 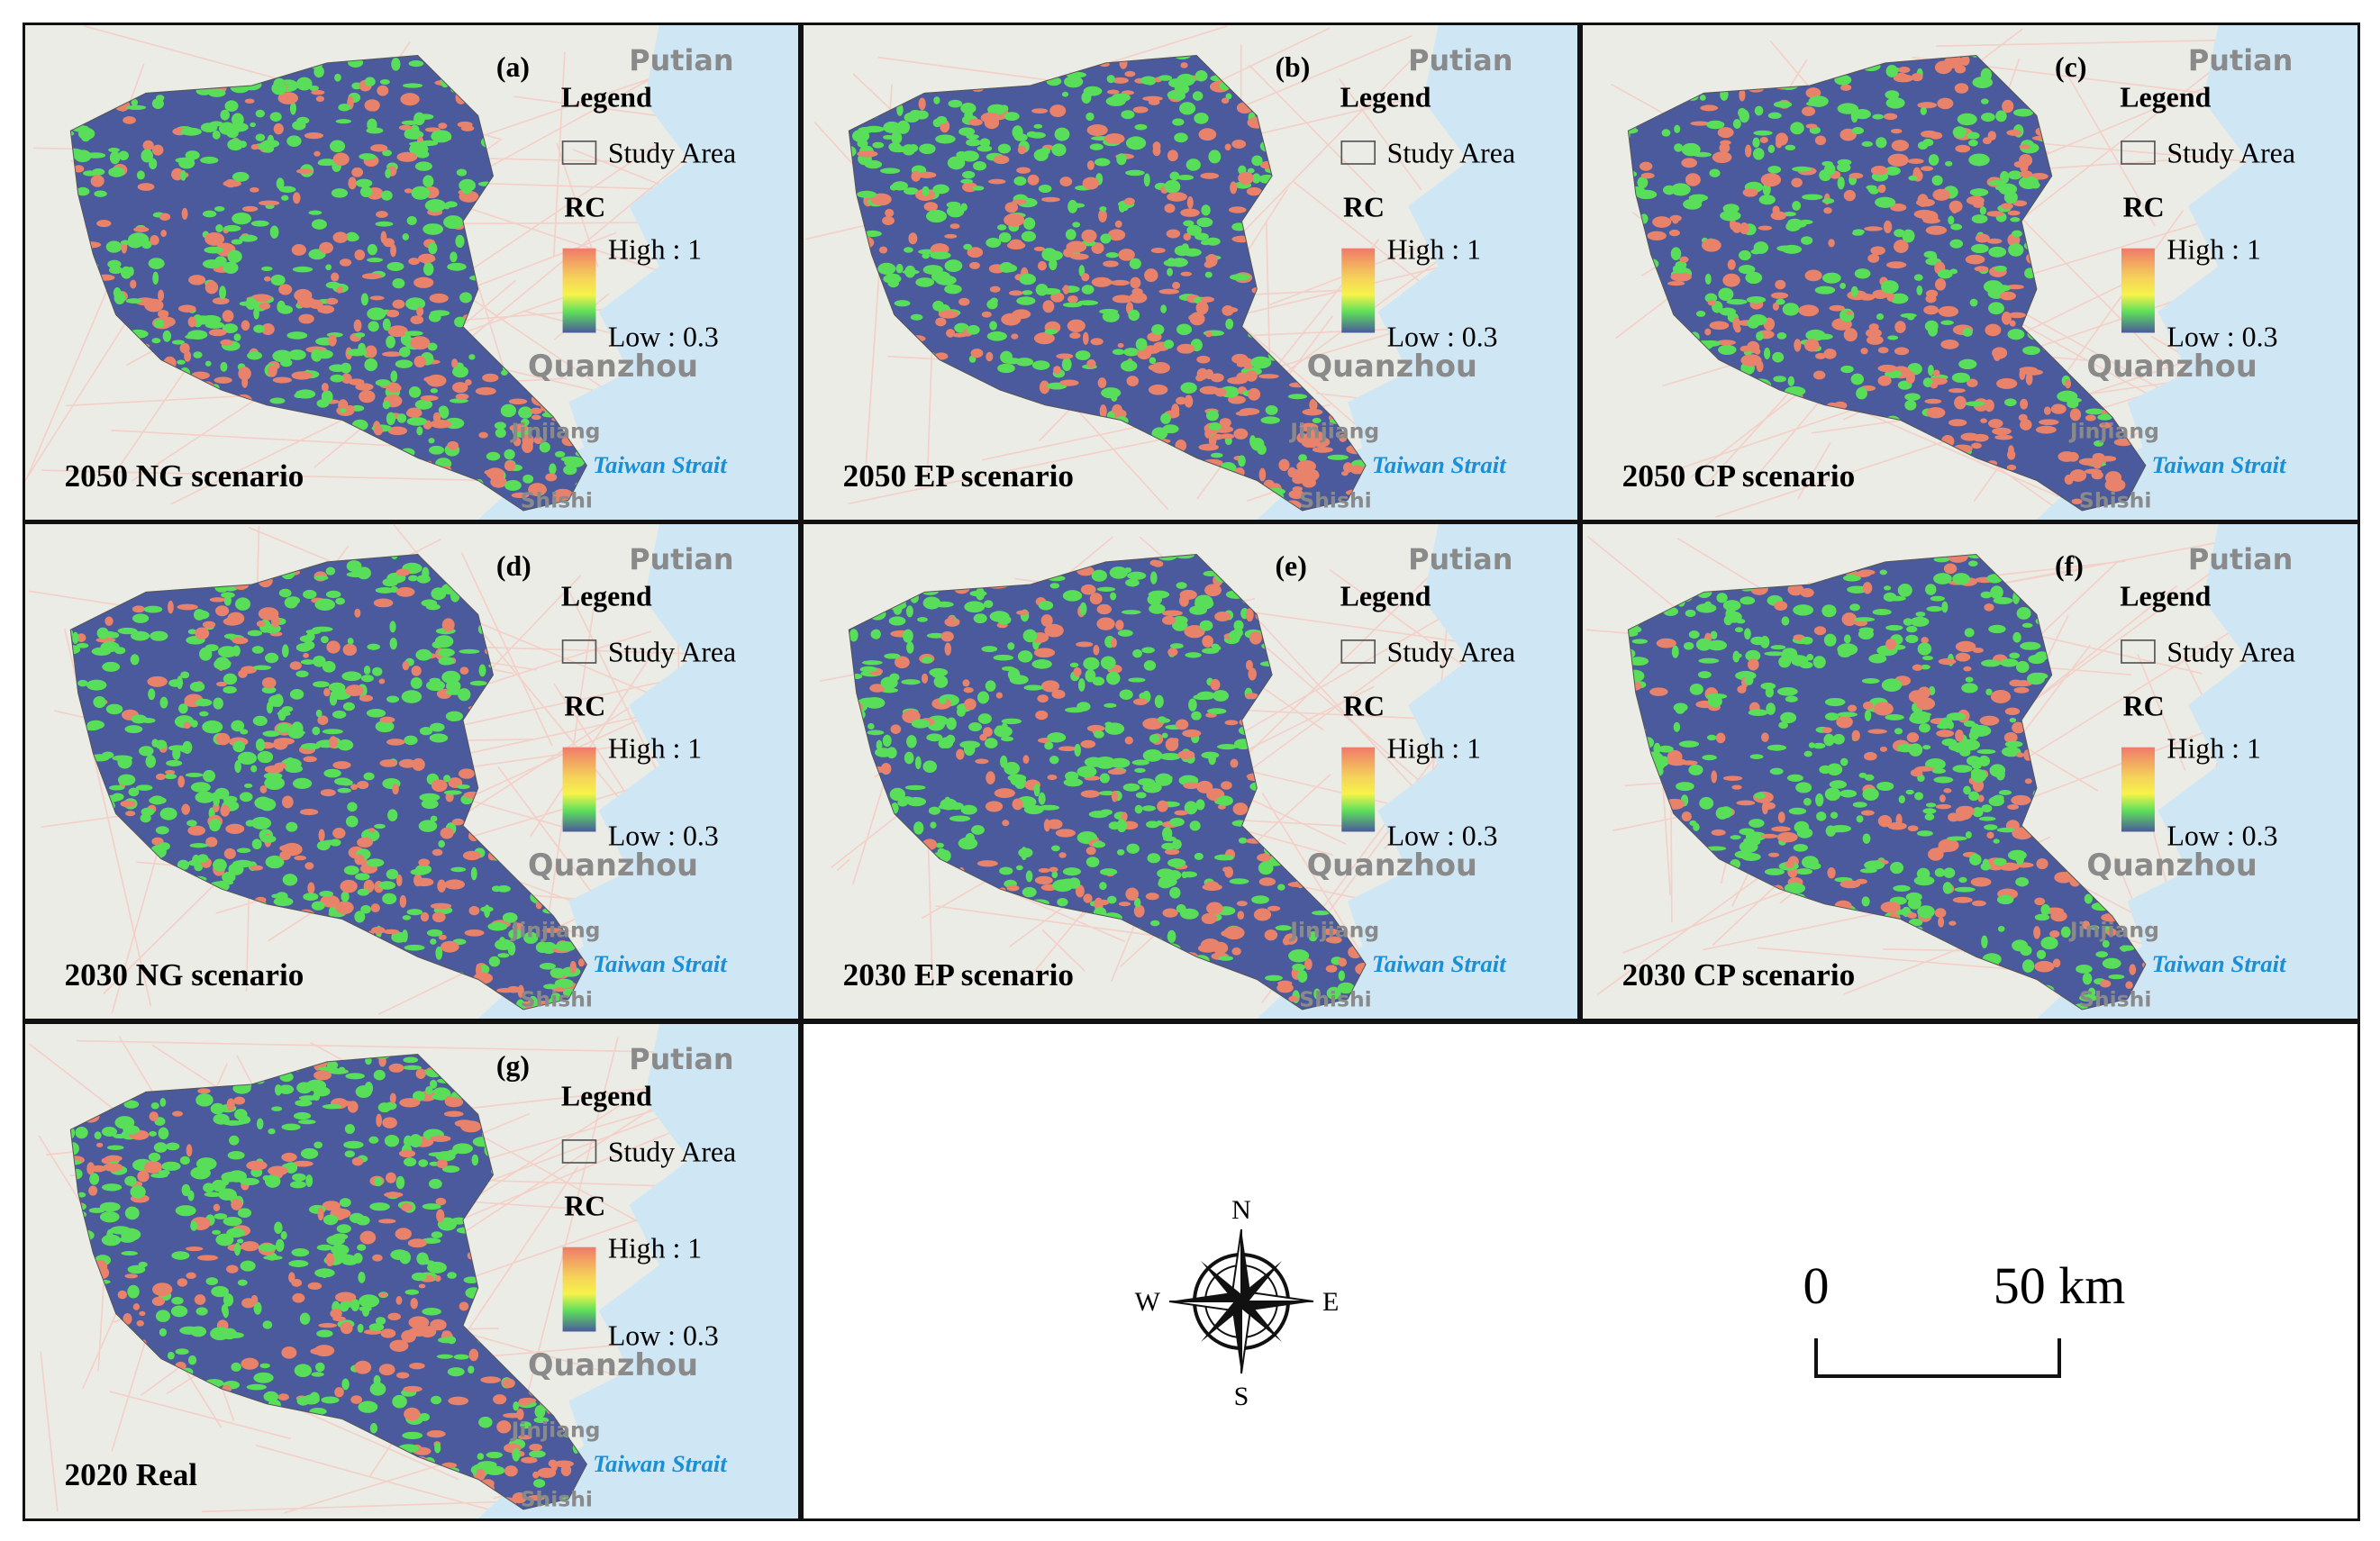 What do you see at coordinates (2070, 67) in the screenshot?
I see `panel-label: (c)` at bounding box center [2070, 67].